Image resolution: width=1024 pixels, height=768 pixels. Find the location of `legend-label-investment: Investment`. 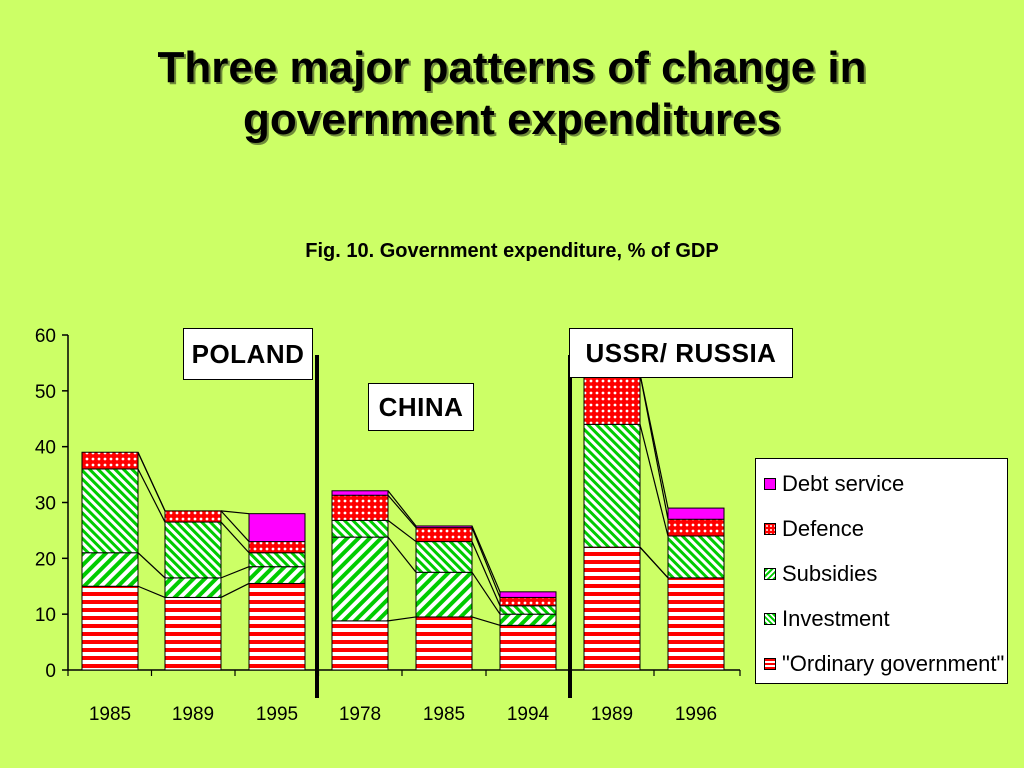

legend-label-investment: Investment is located at coordinates (836, 618).